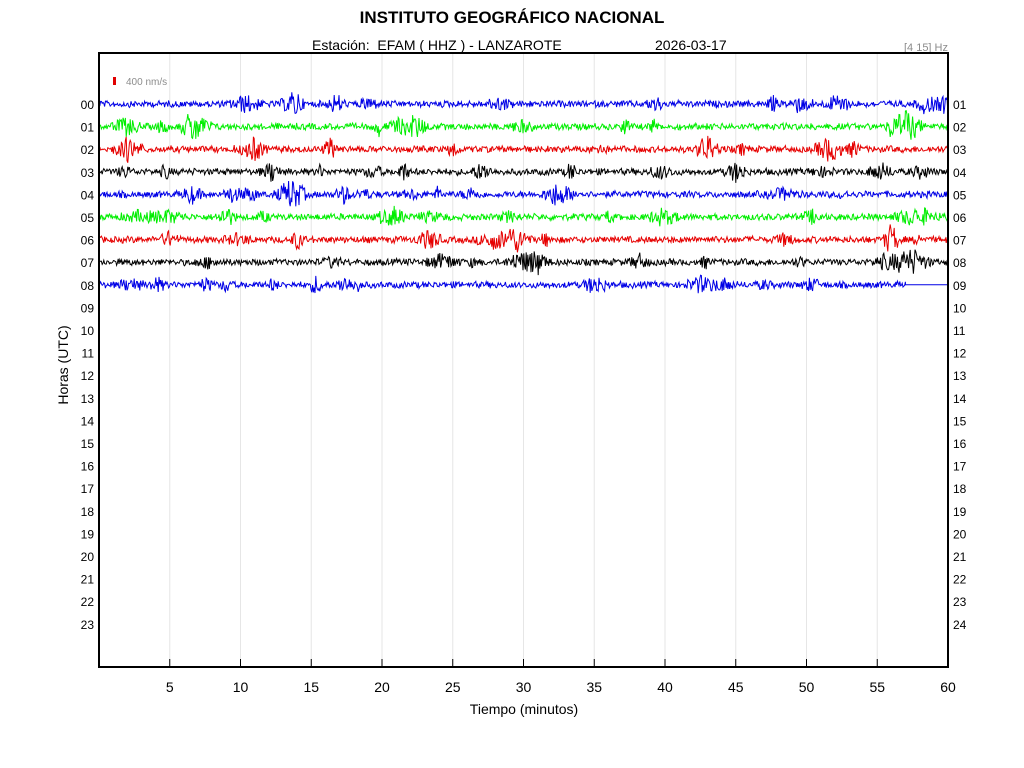 The width and height of the screenshot is (1024, 768). What do you see at coordinates (960, 308) in the screenshot?
I see `right-hour-label: 10` at bounding box center [960, 308].